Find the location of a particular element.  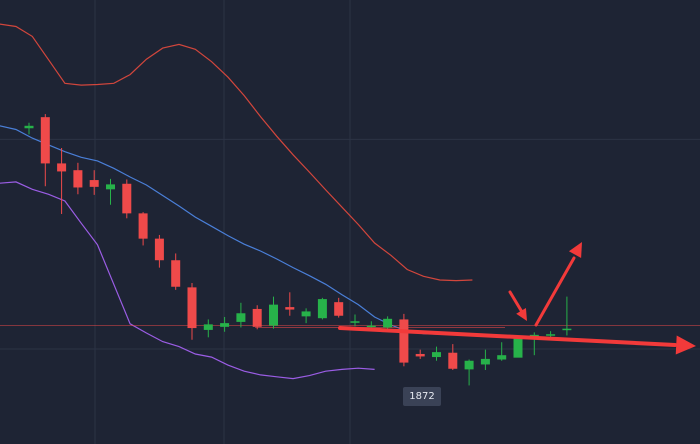

trend-arrow-head is located at coordinates (685, 345).